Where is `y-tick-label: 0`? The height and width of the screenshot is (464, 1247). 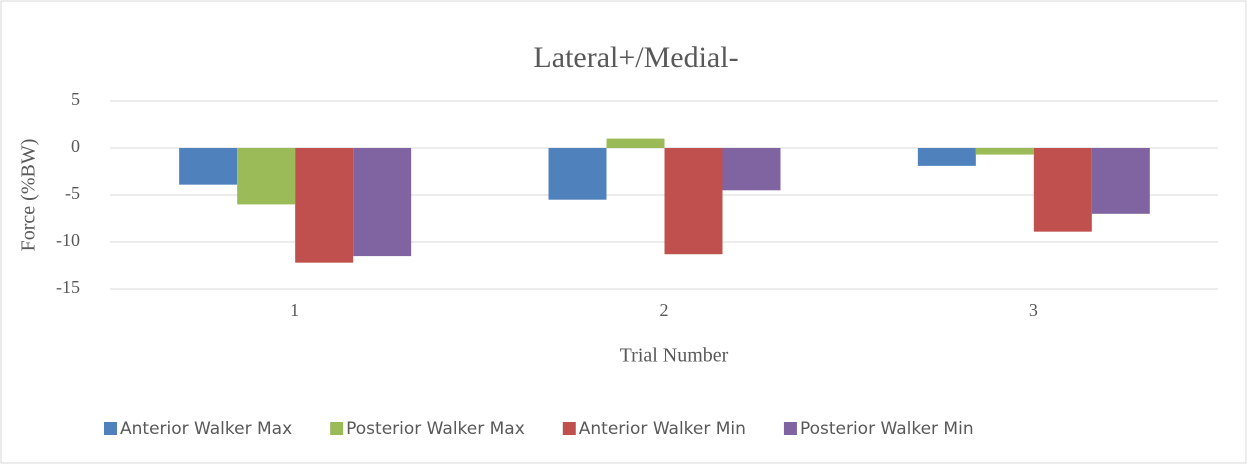 y-tick-label: 0 is located at coordinates (75, 146).